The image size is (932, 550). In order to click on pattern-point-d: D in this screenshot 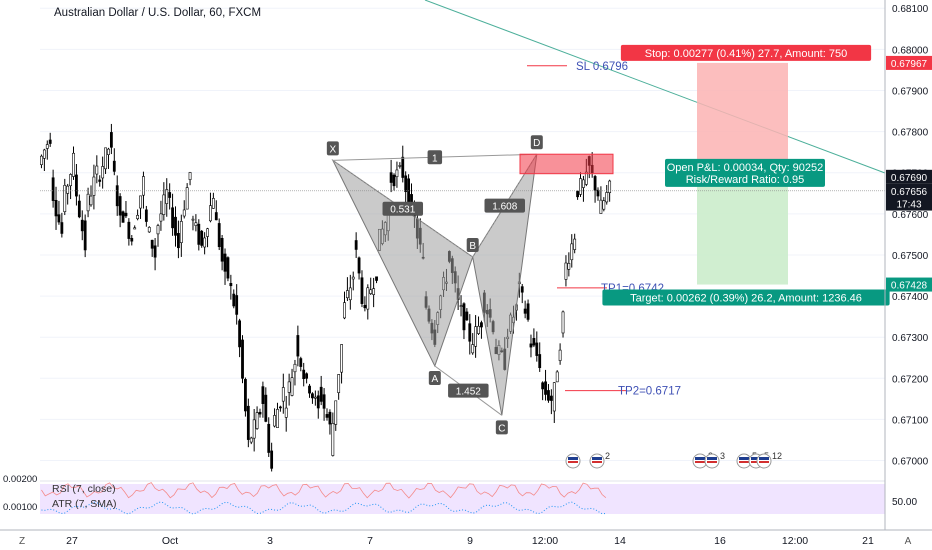, I will do `click(536, 142)`.